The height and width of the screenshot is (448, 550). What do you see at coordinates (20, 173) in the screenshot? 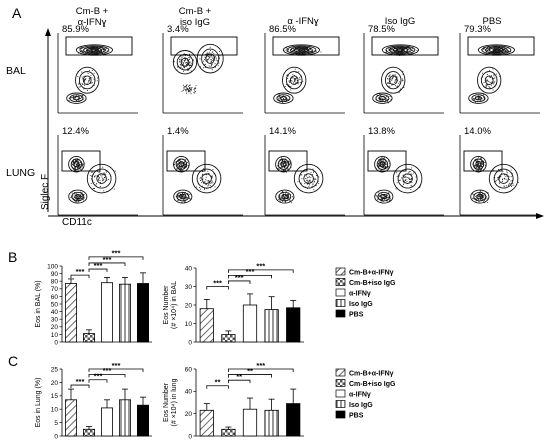
I see `row-label-lung: LUNG` at bounding box center [20, 173].